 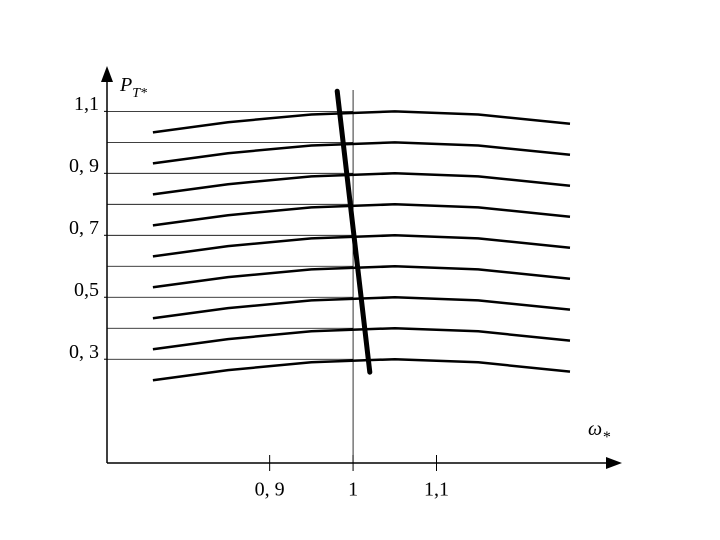 What do you see at coordinates (84, 228) in the screenshot?
I see `y-tick-label: 0, 7` at bounding box center [84, 228].